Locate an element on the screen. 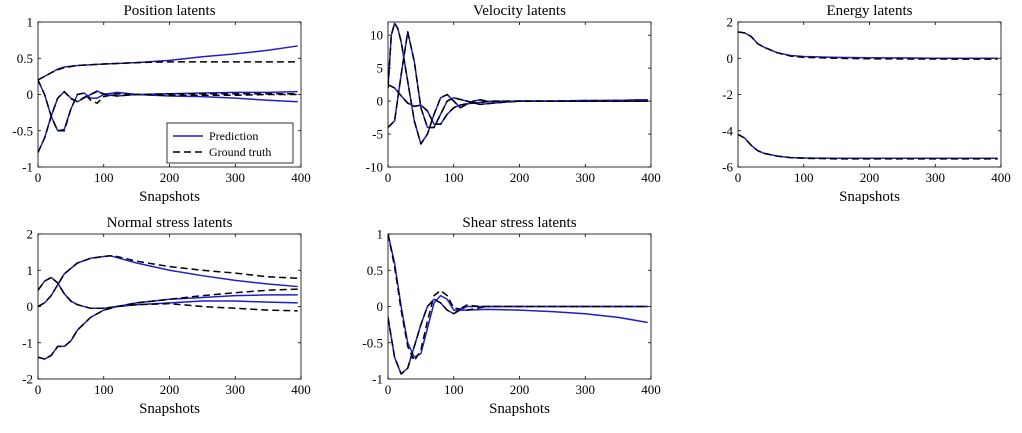  chart-4-xtick-label: 100 is located at coordinates (454, 389).